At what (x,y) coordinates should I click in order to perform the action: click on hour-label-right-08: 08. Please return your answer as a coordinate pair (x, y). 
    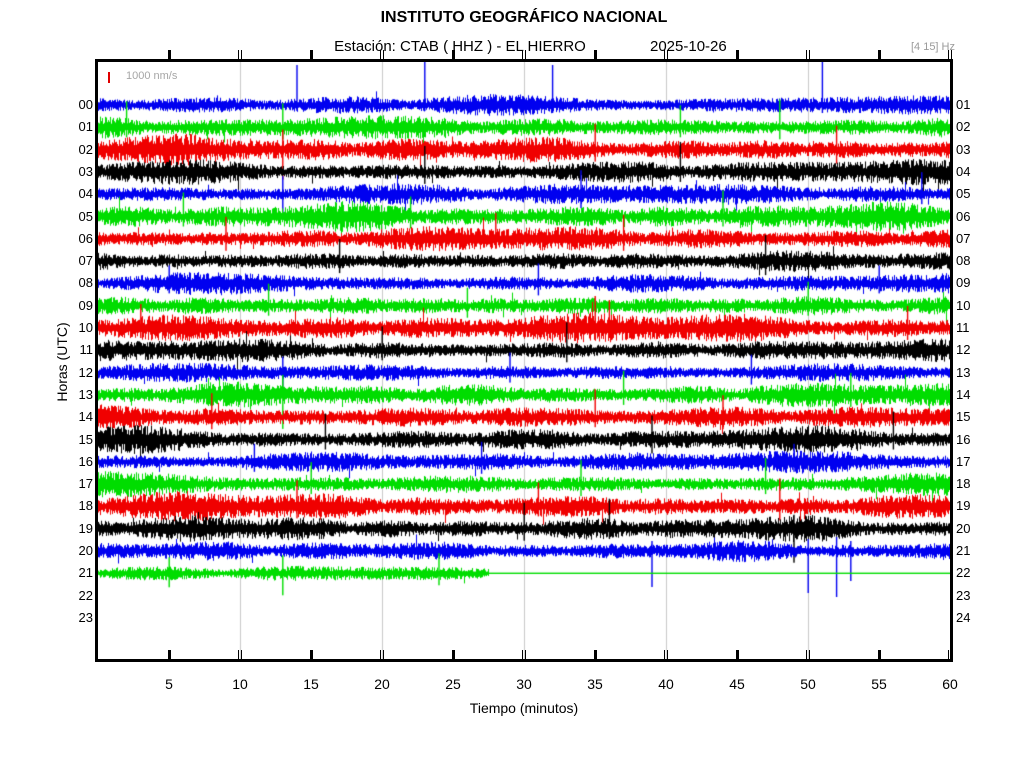
    Looking at the image, I should click on (963, 261).